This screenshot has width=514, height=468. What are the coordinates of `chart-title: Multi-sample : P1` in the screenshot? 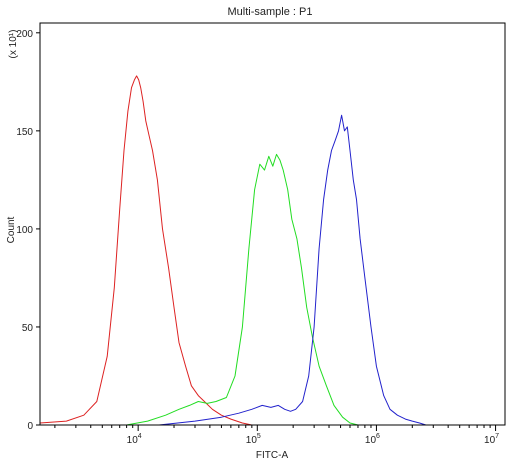 It's located at (270, 12).